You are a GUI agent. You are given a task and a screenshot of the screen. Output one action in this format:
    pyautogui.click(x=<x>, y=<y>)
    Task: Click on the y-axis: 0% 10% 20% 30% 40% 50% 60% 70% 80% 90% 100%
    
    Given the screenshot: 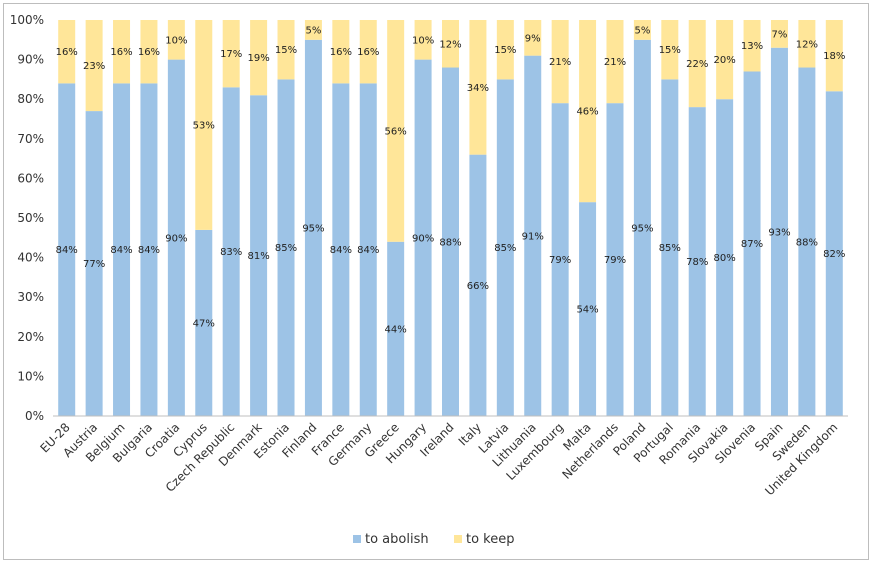 What is the action you would take?
    pyautogui.click(x=27, y=218)
    